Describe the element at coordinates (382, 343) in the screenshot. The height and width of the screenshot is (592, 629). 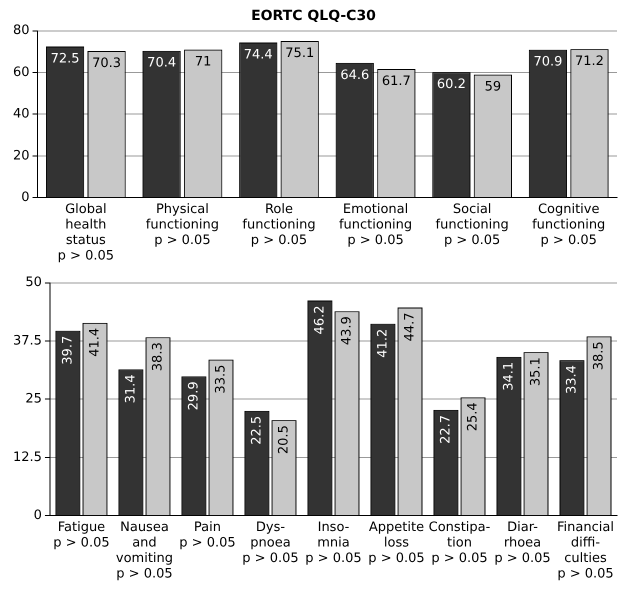
I see `data-label: 41.2` at that location.